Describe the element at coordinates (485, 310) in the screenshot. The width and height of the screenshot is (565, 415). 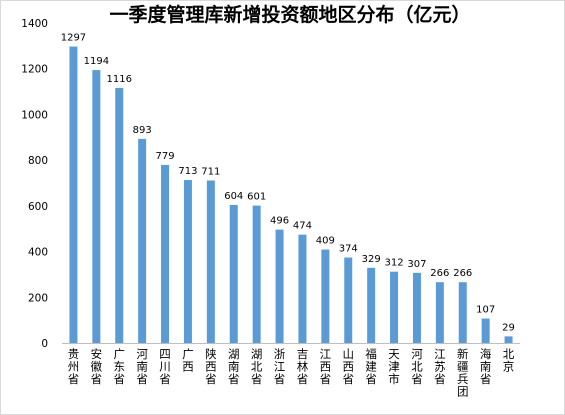
I see `bar-value-label: 107` at that location.